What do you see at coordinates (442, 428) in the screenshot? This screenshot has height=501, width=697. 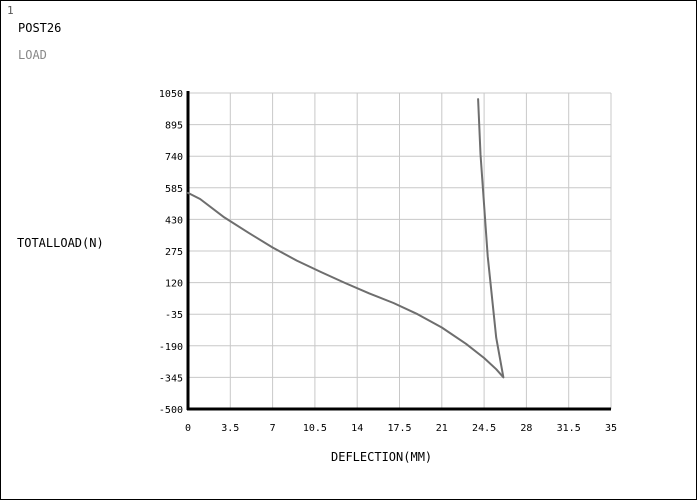 I see `x-tick-label: 21` at bounding box center [442, 428].